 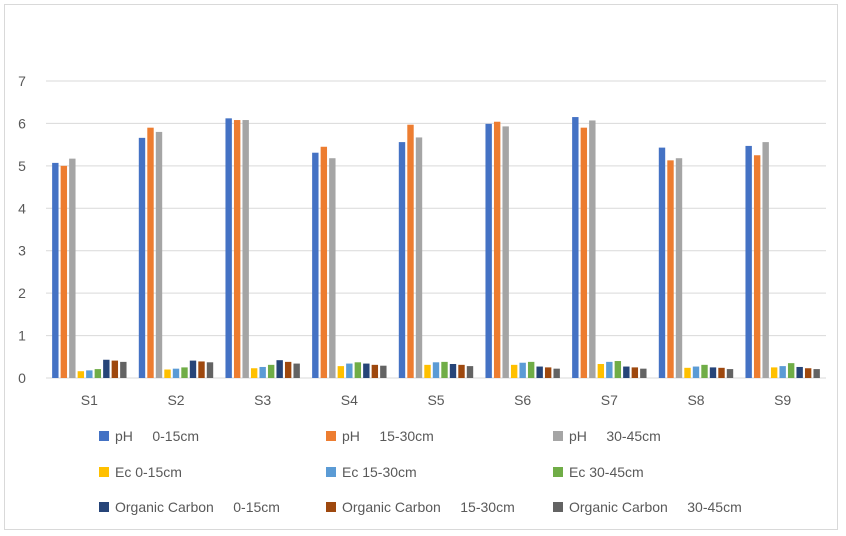 I want to click on x-tick-label-S8: S8, so click(x=695, y=400).